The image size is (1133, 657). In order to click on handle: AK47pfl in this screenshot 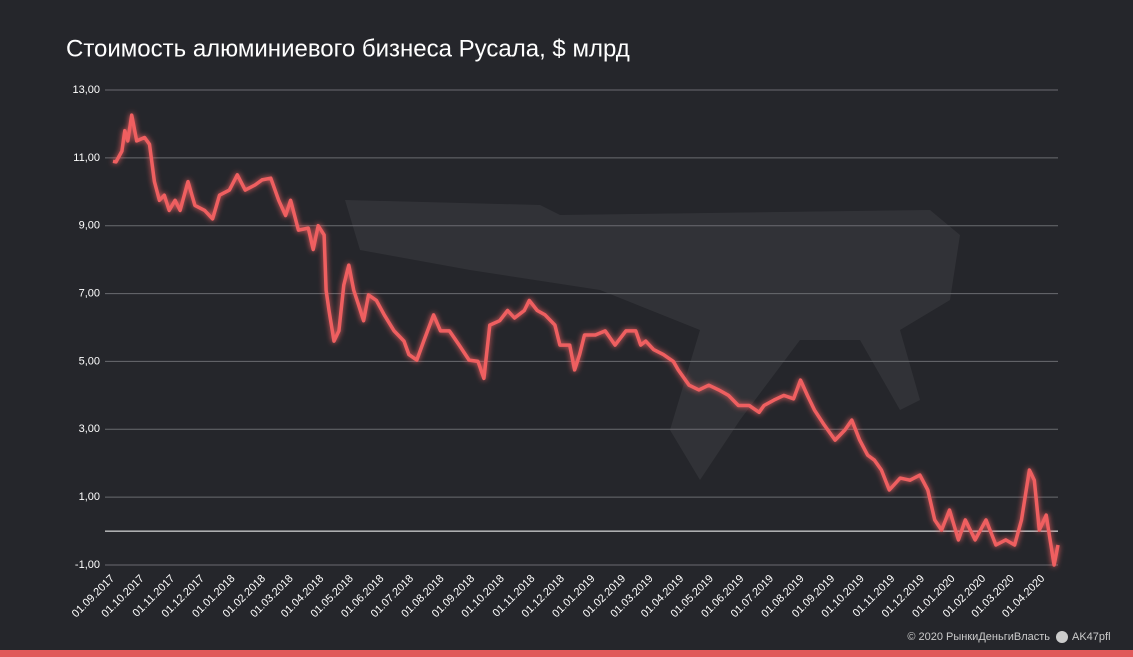, I will do `click(1091, 637)`.